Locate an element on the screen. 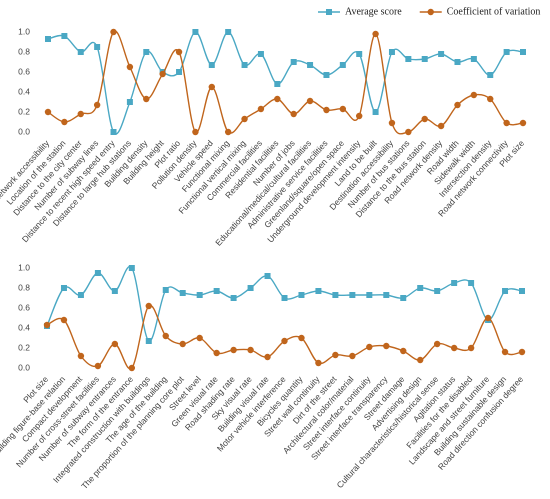 The image size is (550, 499). legend-label: Average score is located at coordinates (373, 11).